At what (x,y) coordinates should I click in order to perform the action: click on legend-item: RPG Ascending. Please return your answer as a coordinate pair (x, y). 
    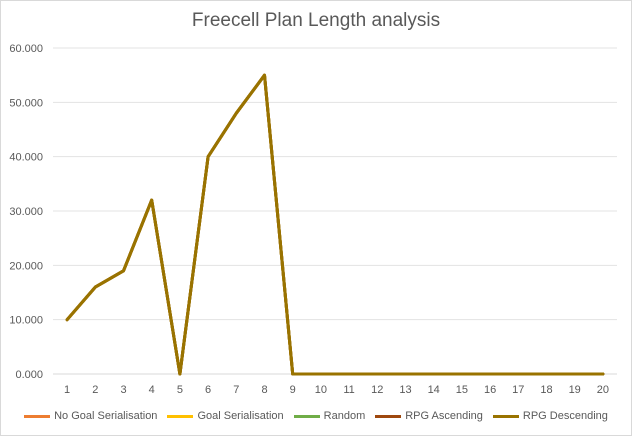
    Looking at the image, I should click on (429, 416).